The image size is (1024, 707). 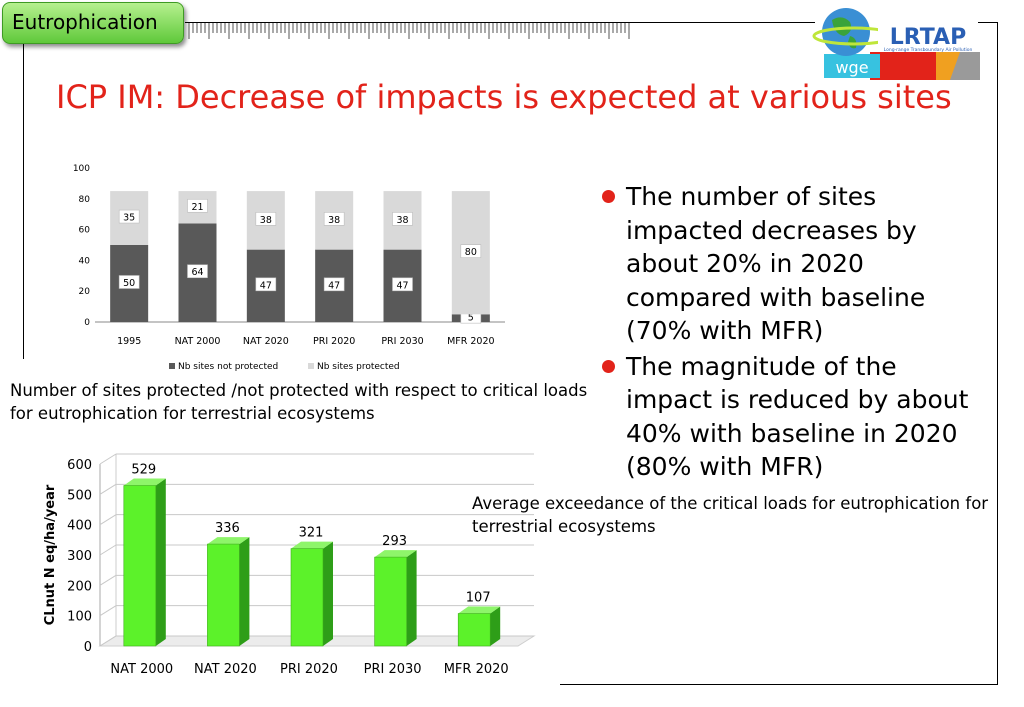 I want to click on logo-text: LRTAP, so click(x=928, y=37).